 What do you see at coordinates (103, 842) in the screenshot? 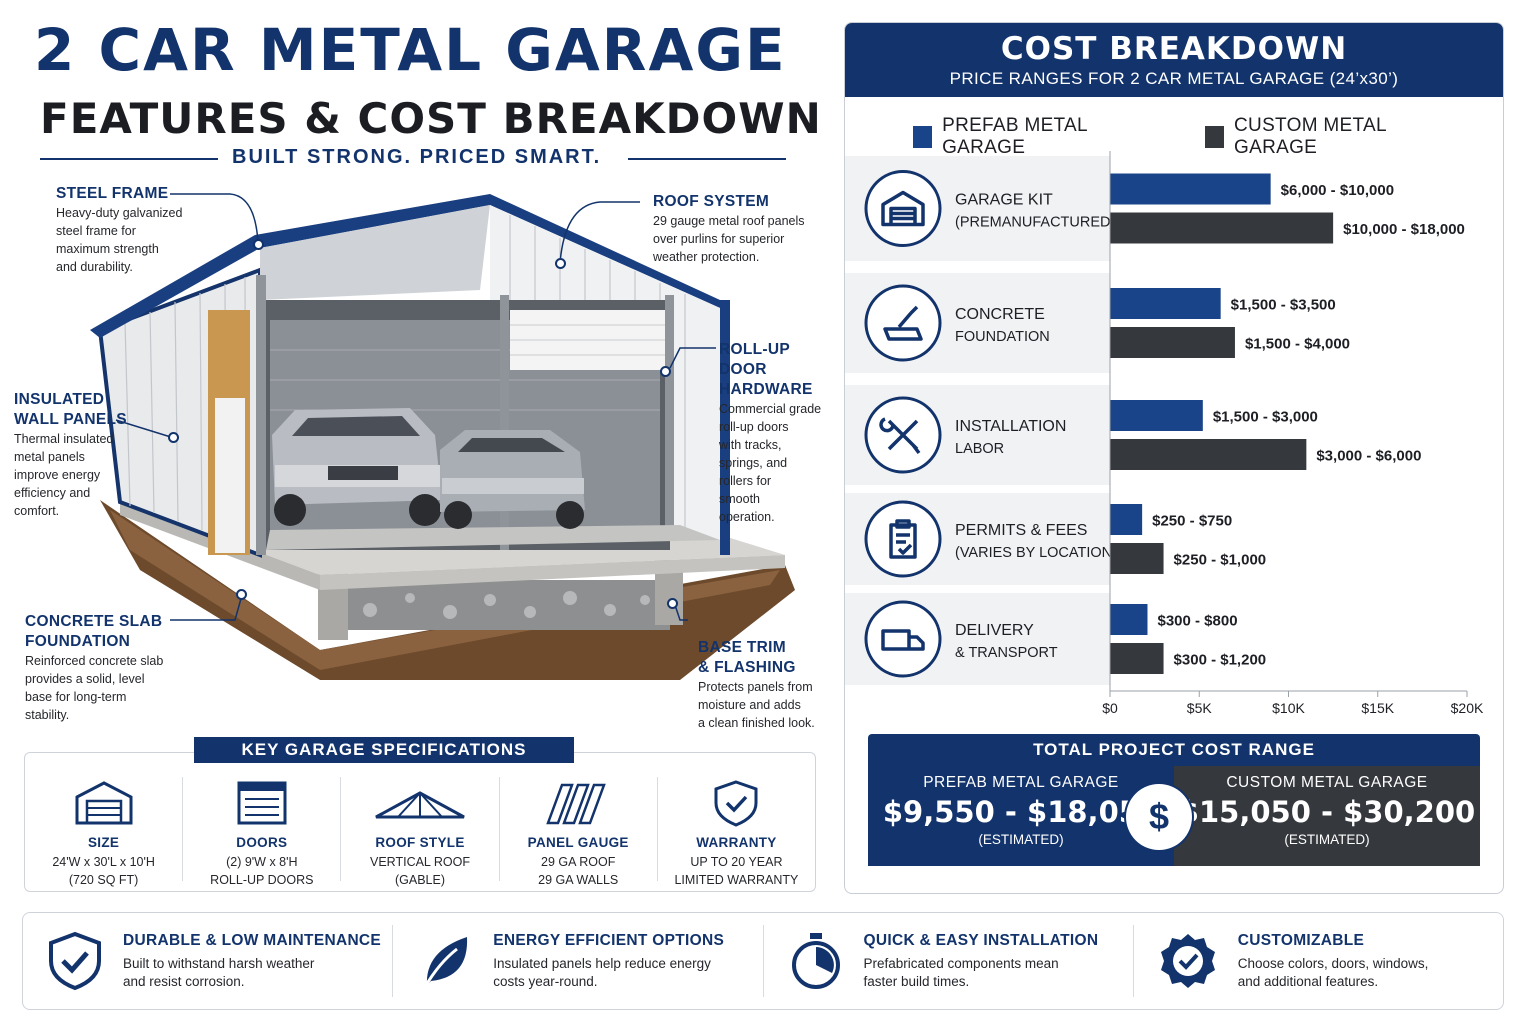
I see `spec-label: SIZE` at bounding box center [103, 842].